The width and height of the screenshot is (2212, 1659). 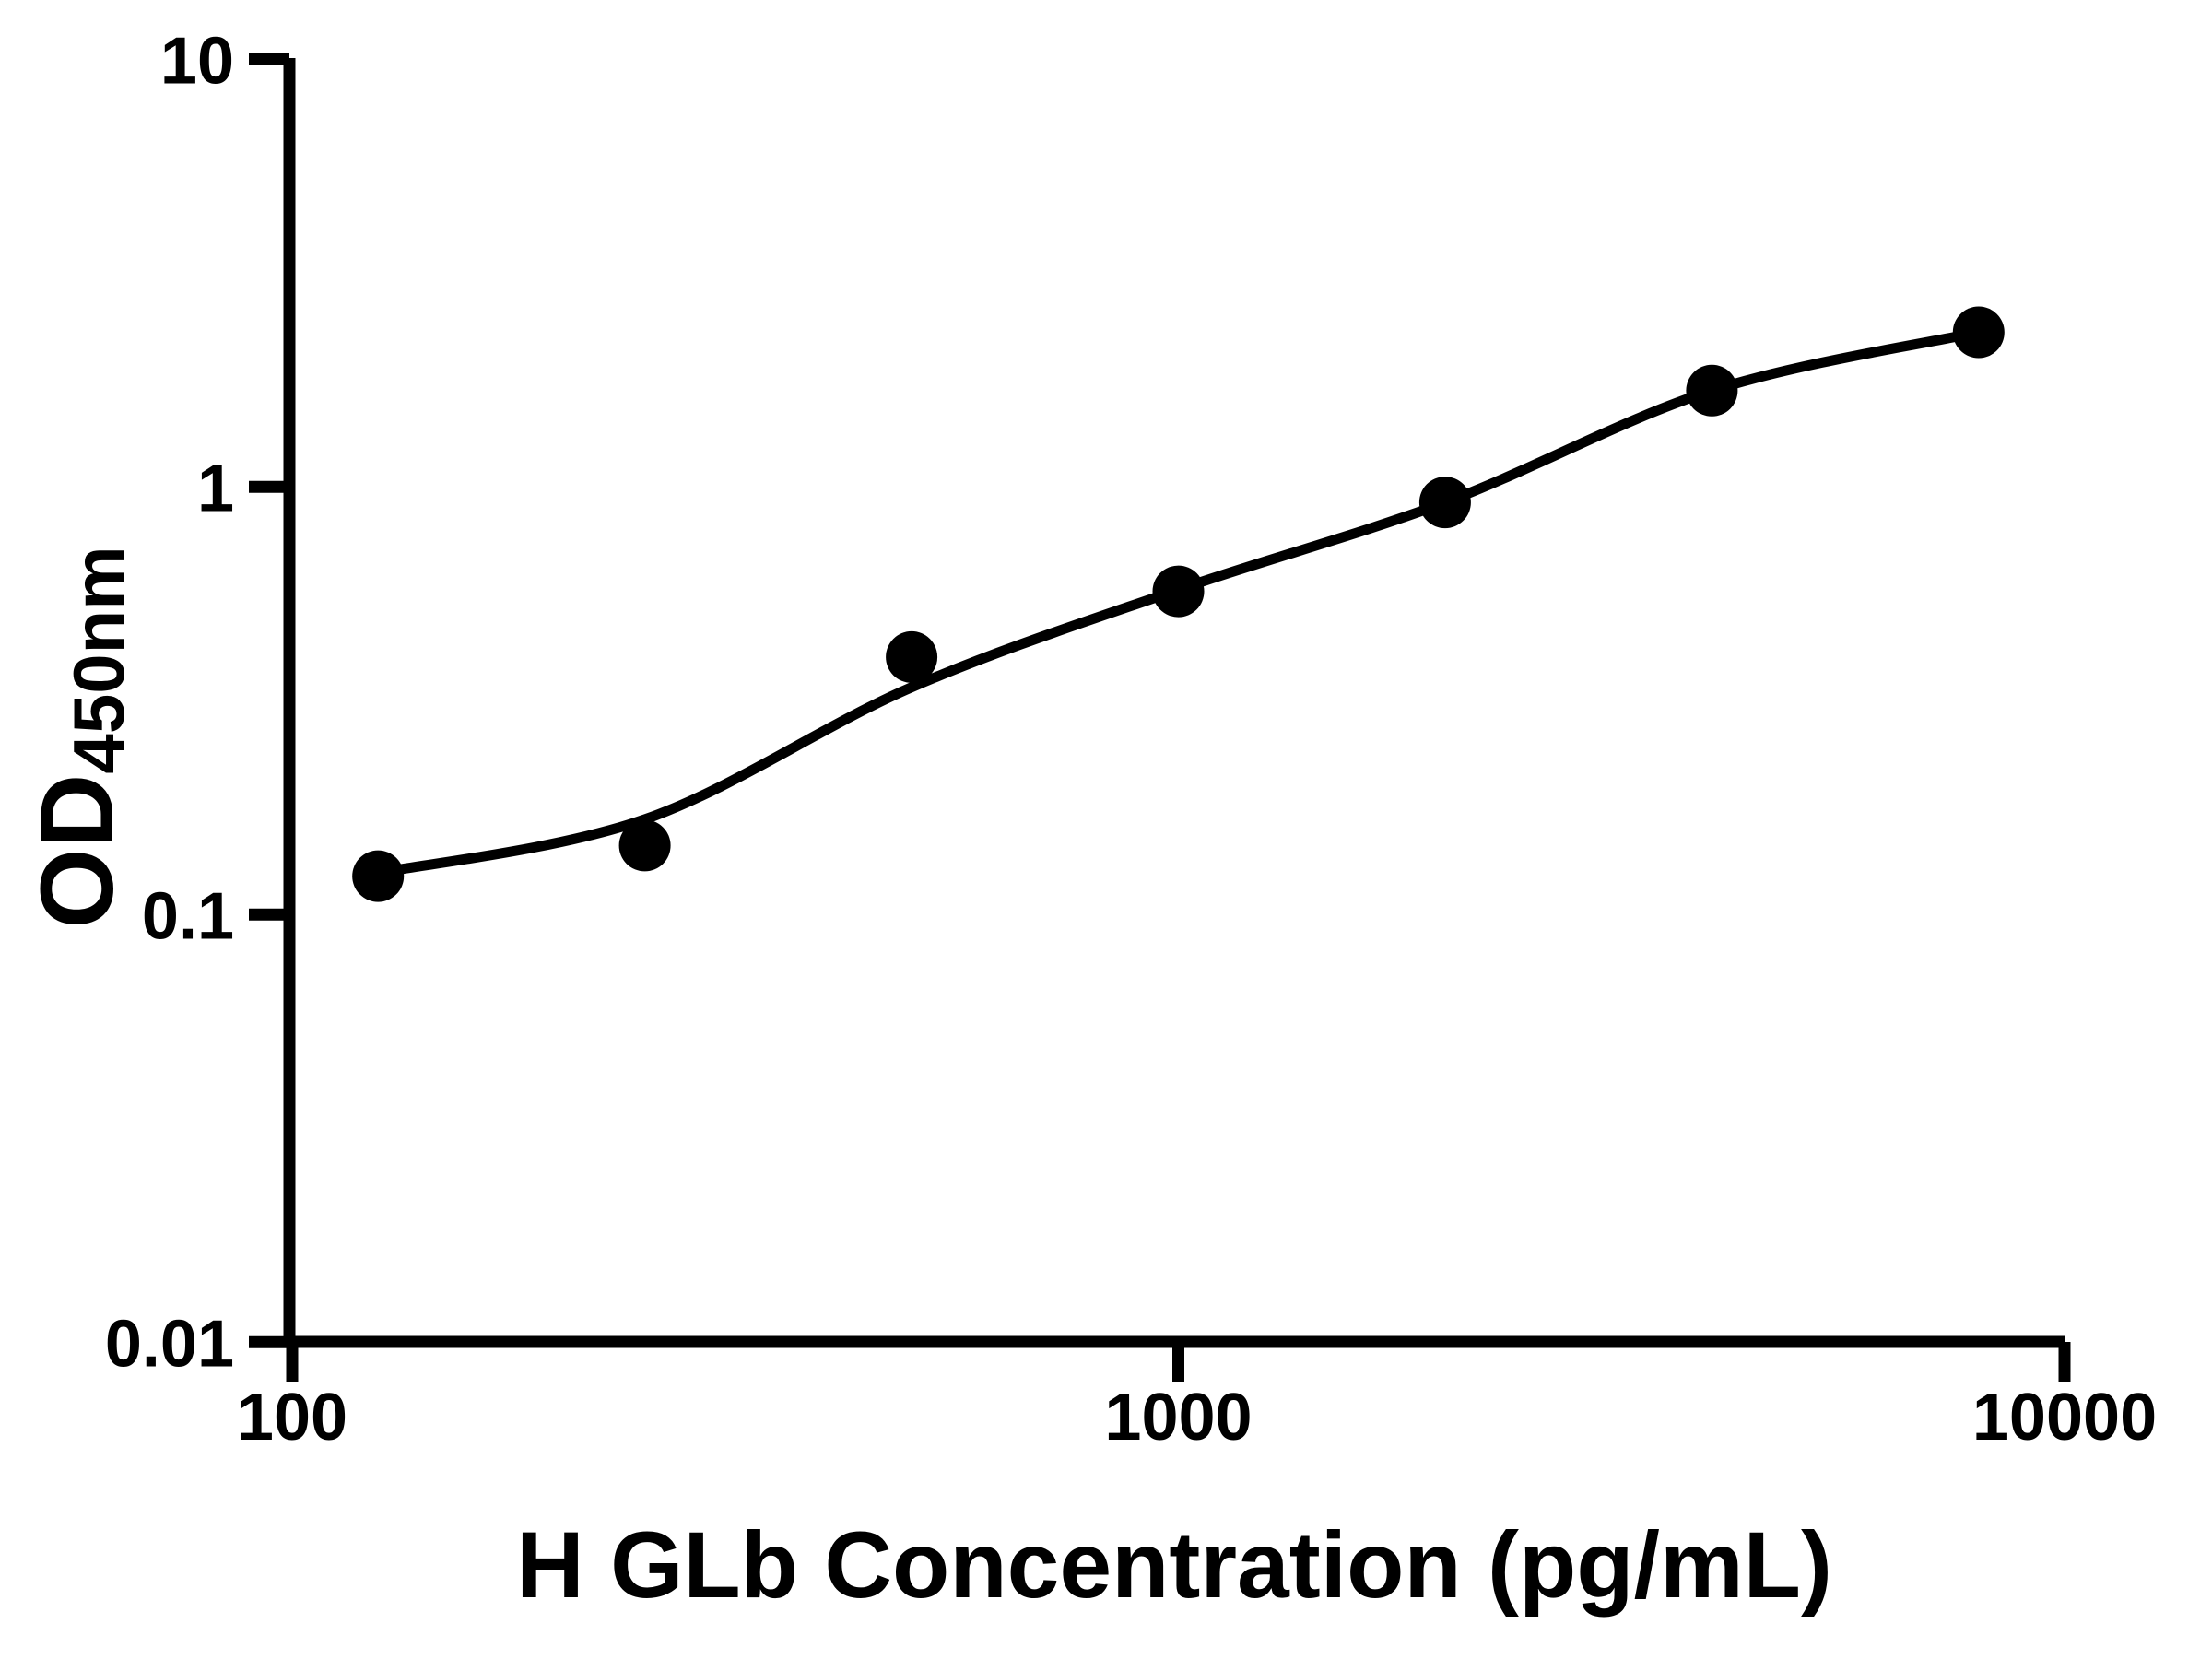 I want to click on x-axis-ticks: 100 1000 10000, so click(x=1197, y=1398).